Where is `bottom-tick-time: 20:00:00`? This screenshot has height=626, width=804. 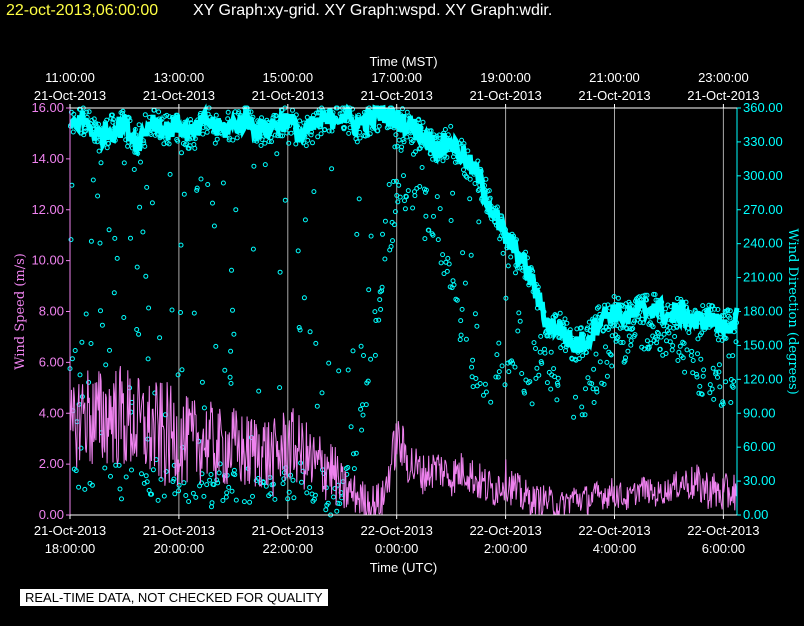
bottom-tick-time: 20:00:00 is located at coordinates (179, 548).